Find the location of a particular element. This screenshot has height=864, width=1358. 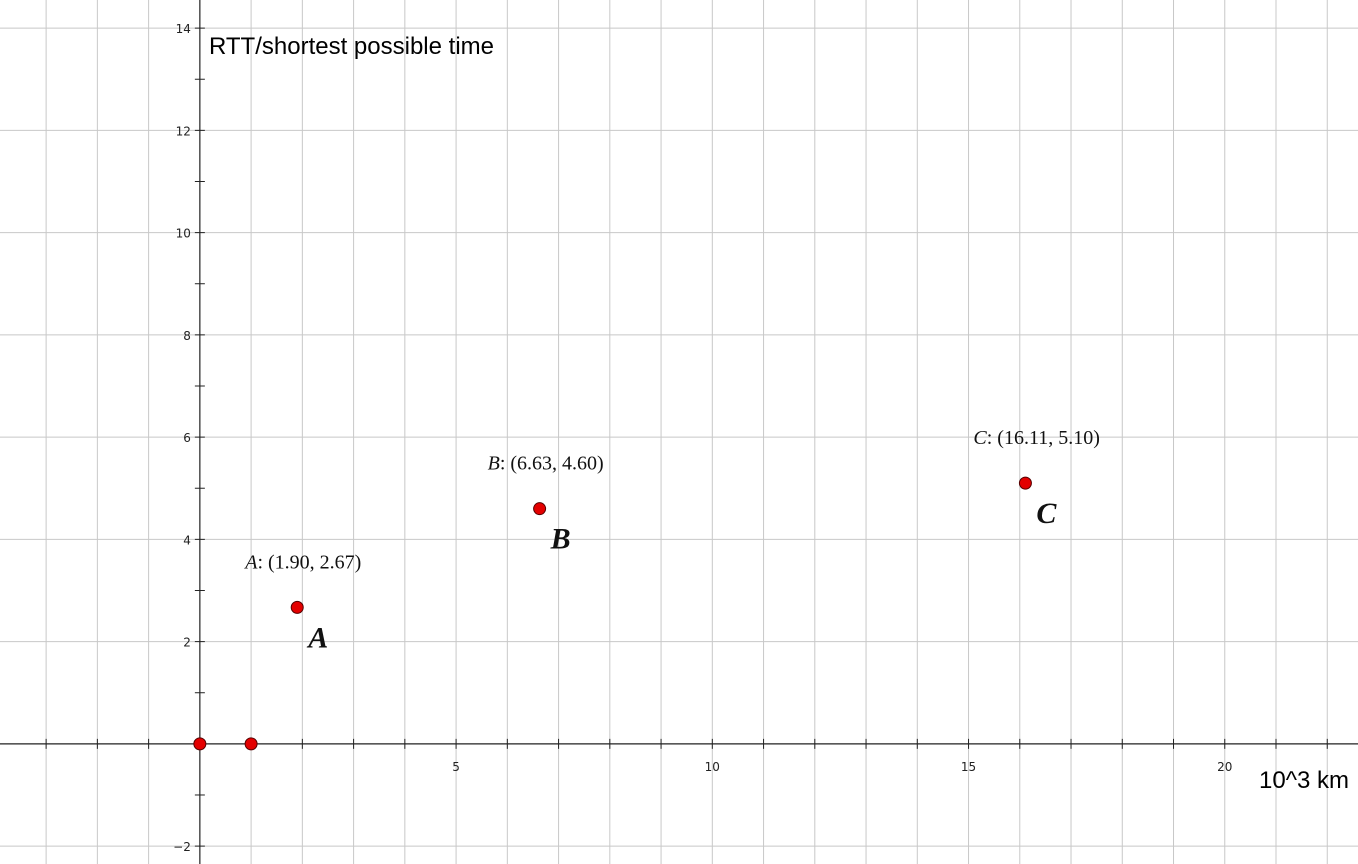

x-tick-label: 5 is located at coordinates (456, 767).